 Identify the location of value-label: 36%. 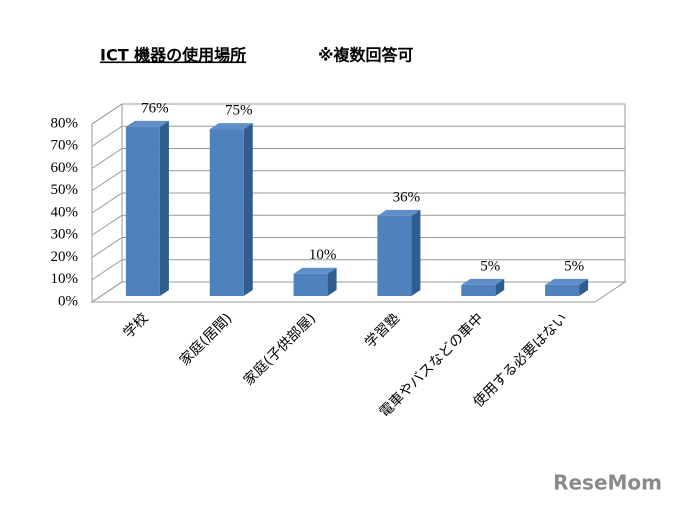
(407, 197).